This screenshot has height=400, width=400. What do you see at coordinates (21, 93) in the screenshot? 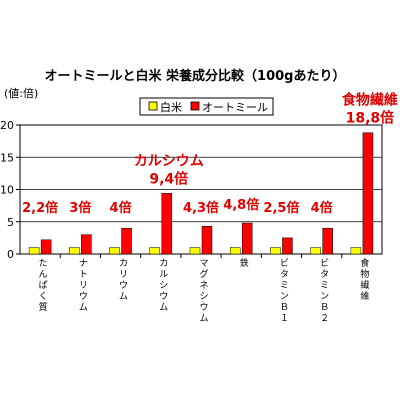
I see `y-axis-label: (値:倍)` at bounding box center [21, 93].